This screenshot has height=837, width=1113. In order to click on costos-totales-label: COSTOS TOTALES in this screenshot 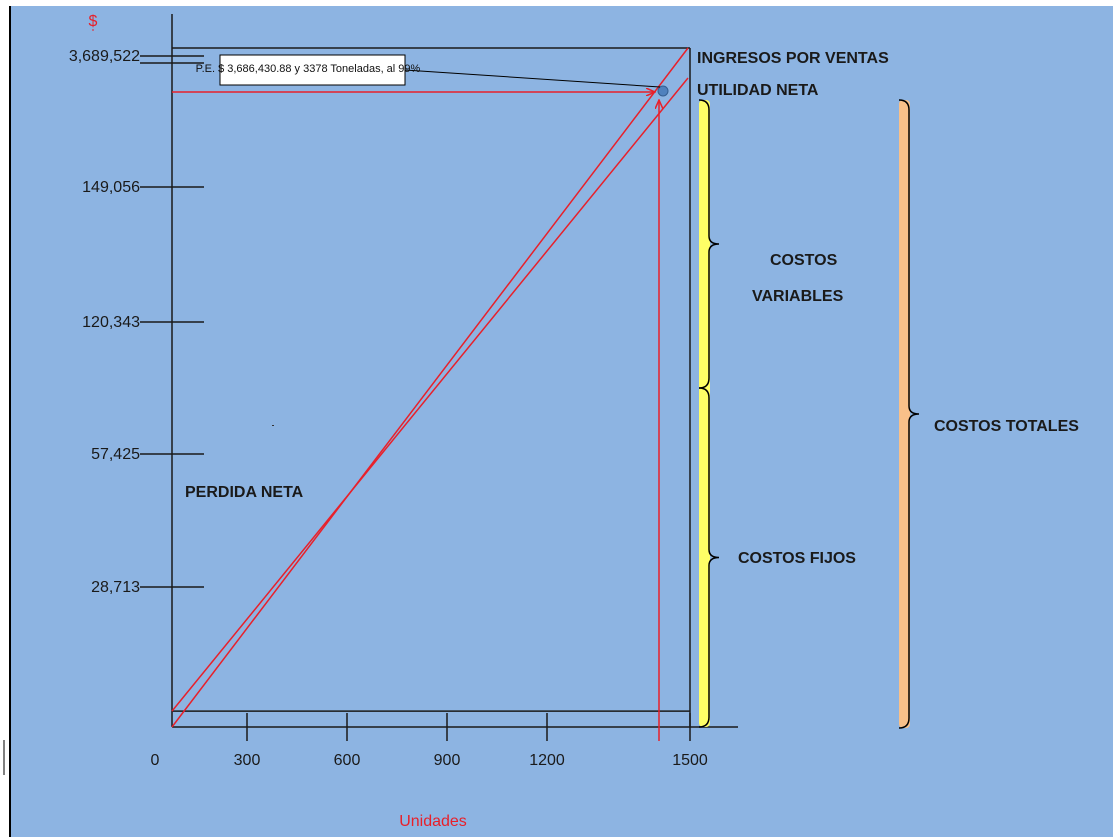, I will do `click(1006, 426)`.